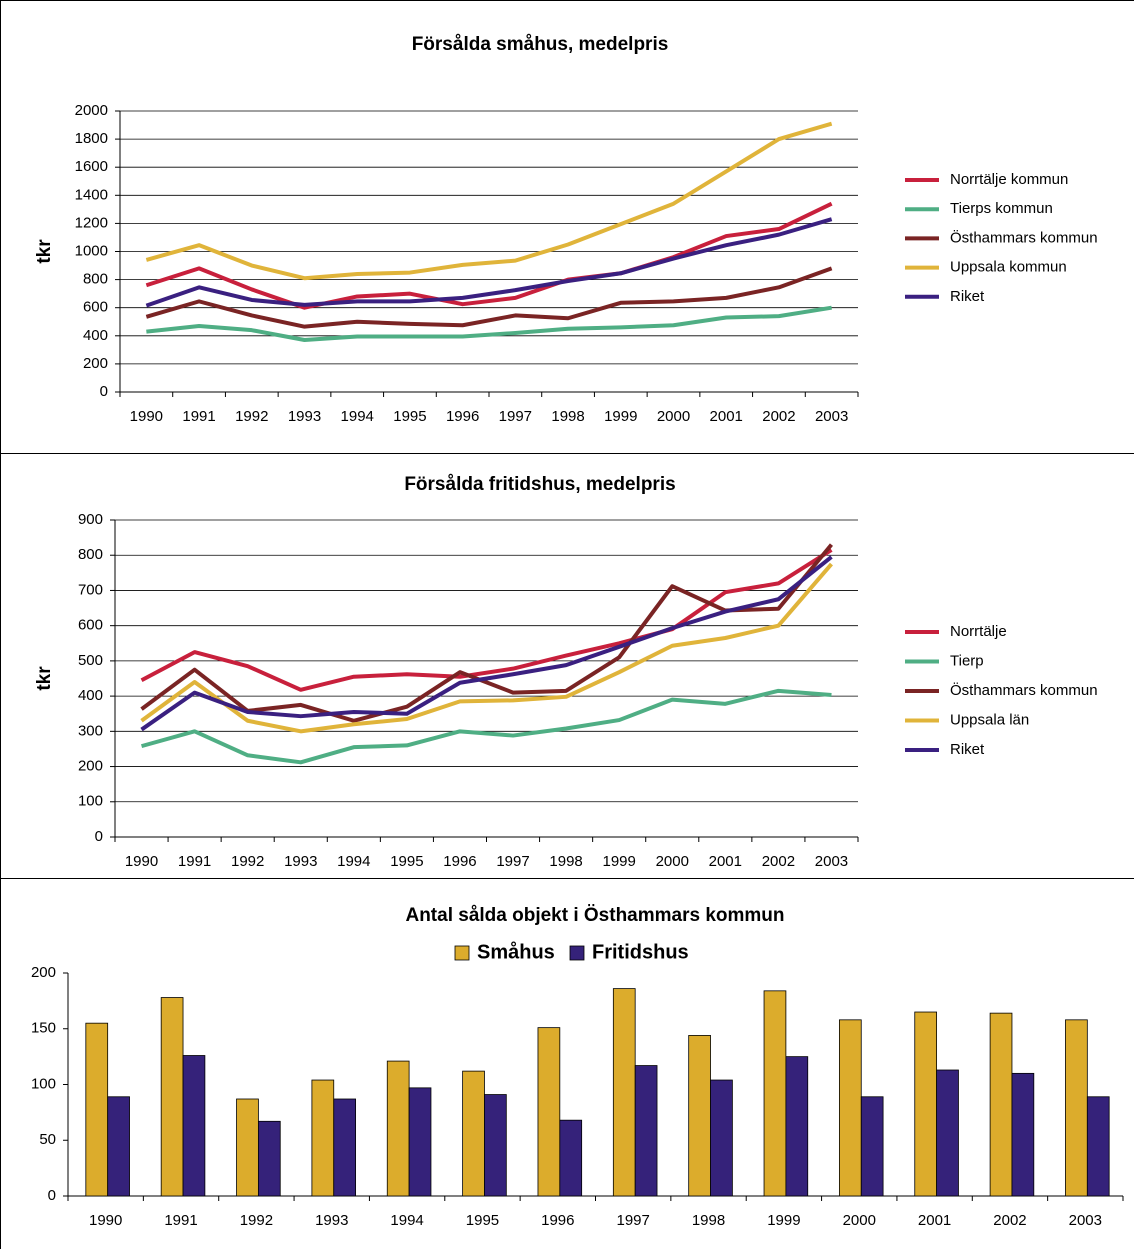  What do you see at coordinates (47, 1139) in the screenshot?
I see `y-tick-label: 50` at bounding box center [47, 1139].